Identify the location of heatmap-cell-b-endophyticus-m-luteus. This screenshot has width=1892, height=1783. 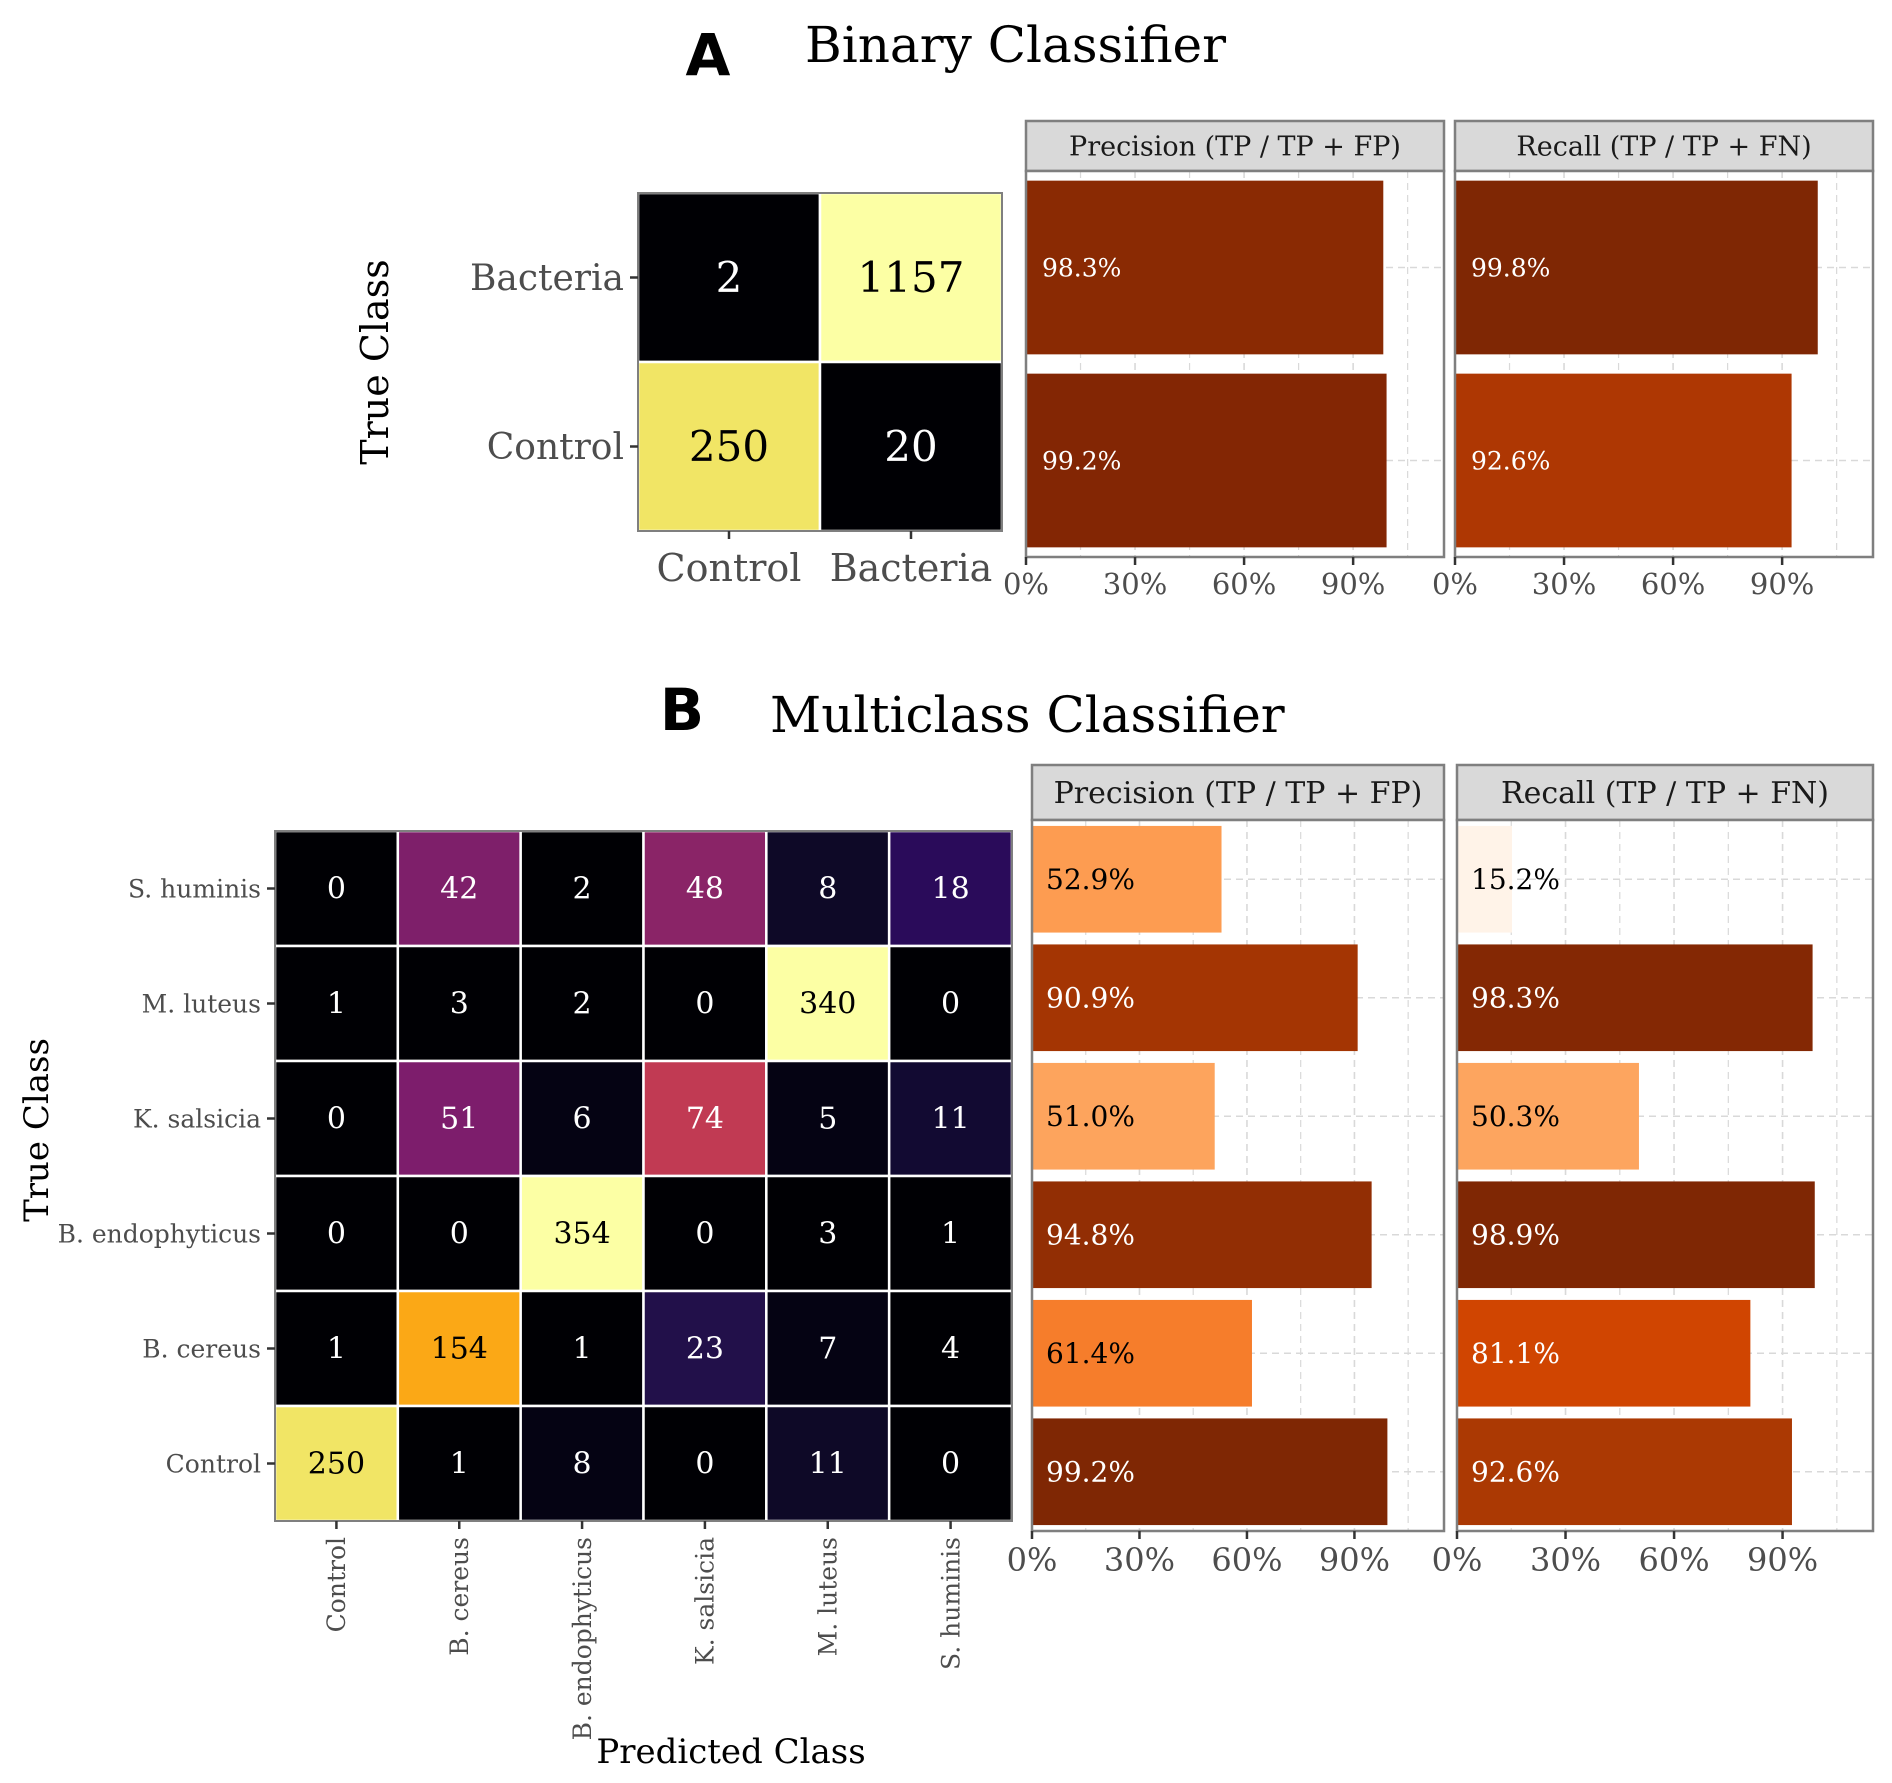
(828, 1233).